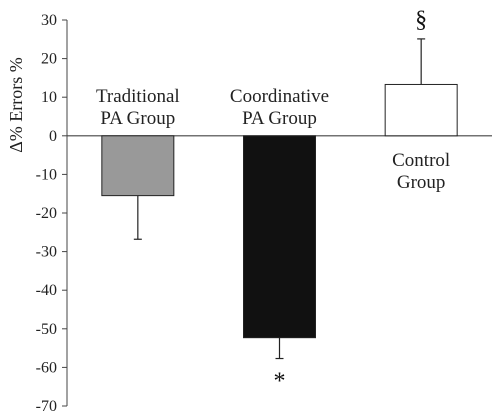 The height and width of the screenshot is (417, 500). Describe the element at coordinates (46, 367) in the screenshot. I see `y-tick-label: -60` at that location.